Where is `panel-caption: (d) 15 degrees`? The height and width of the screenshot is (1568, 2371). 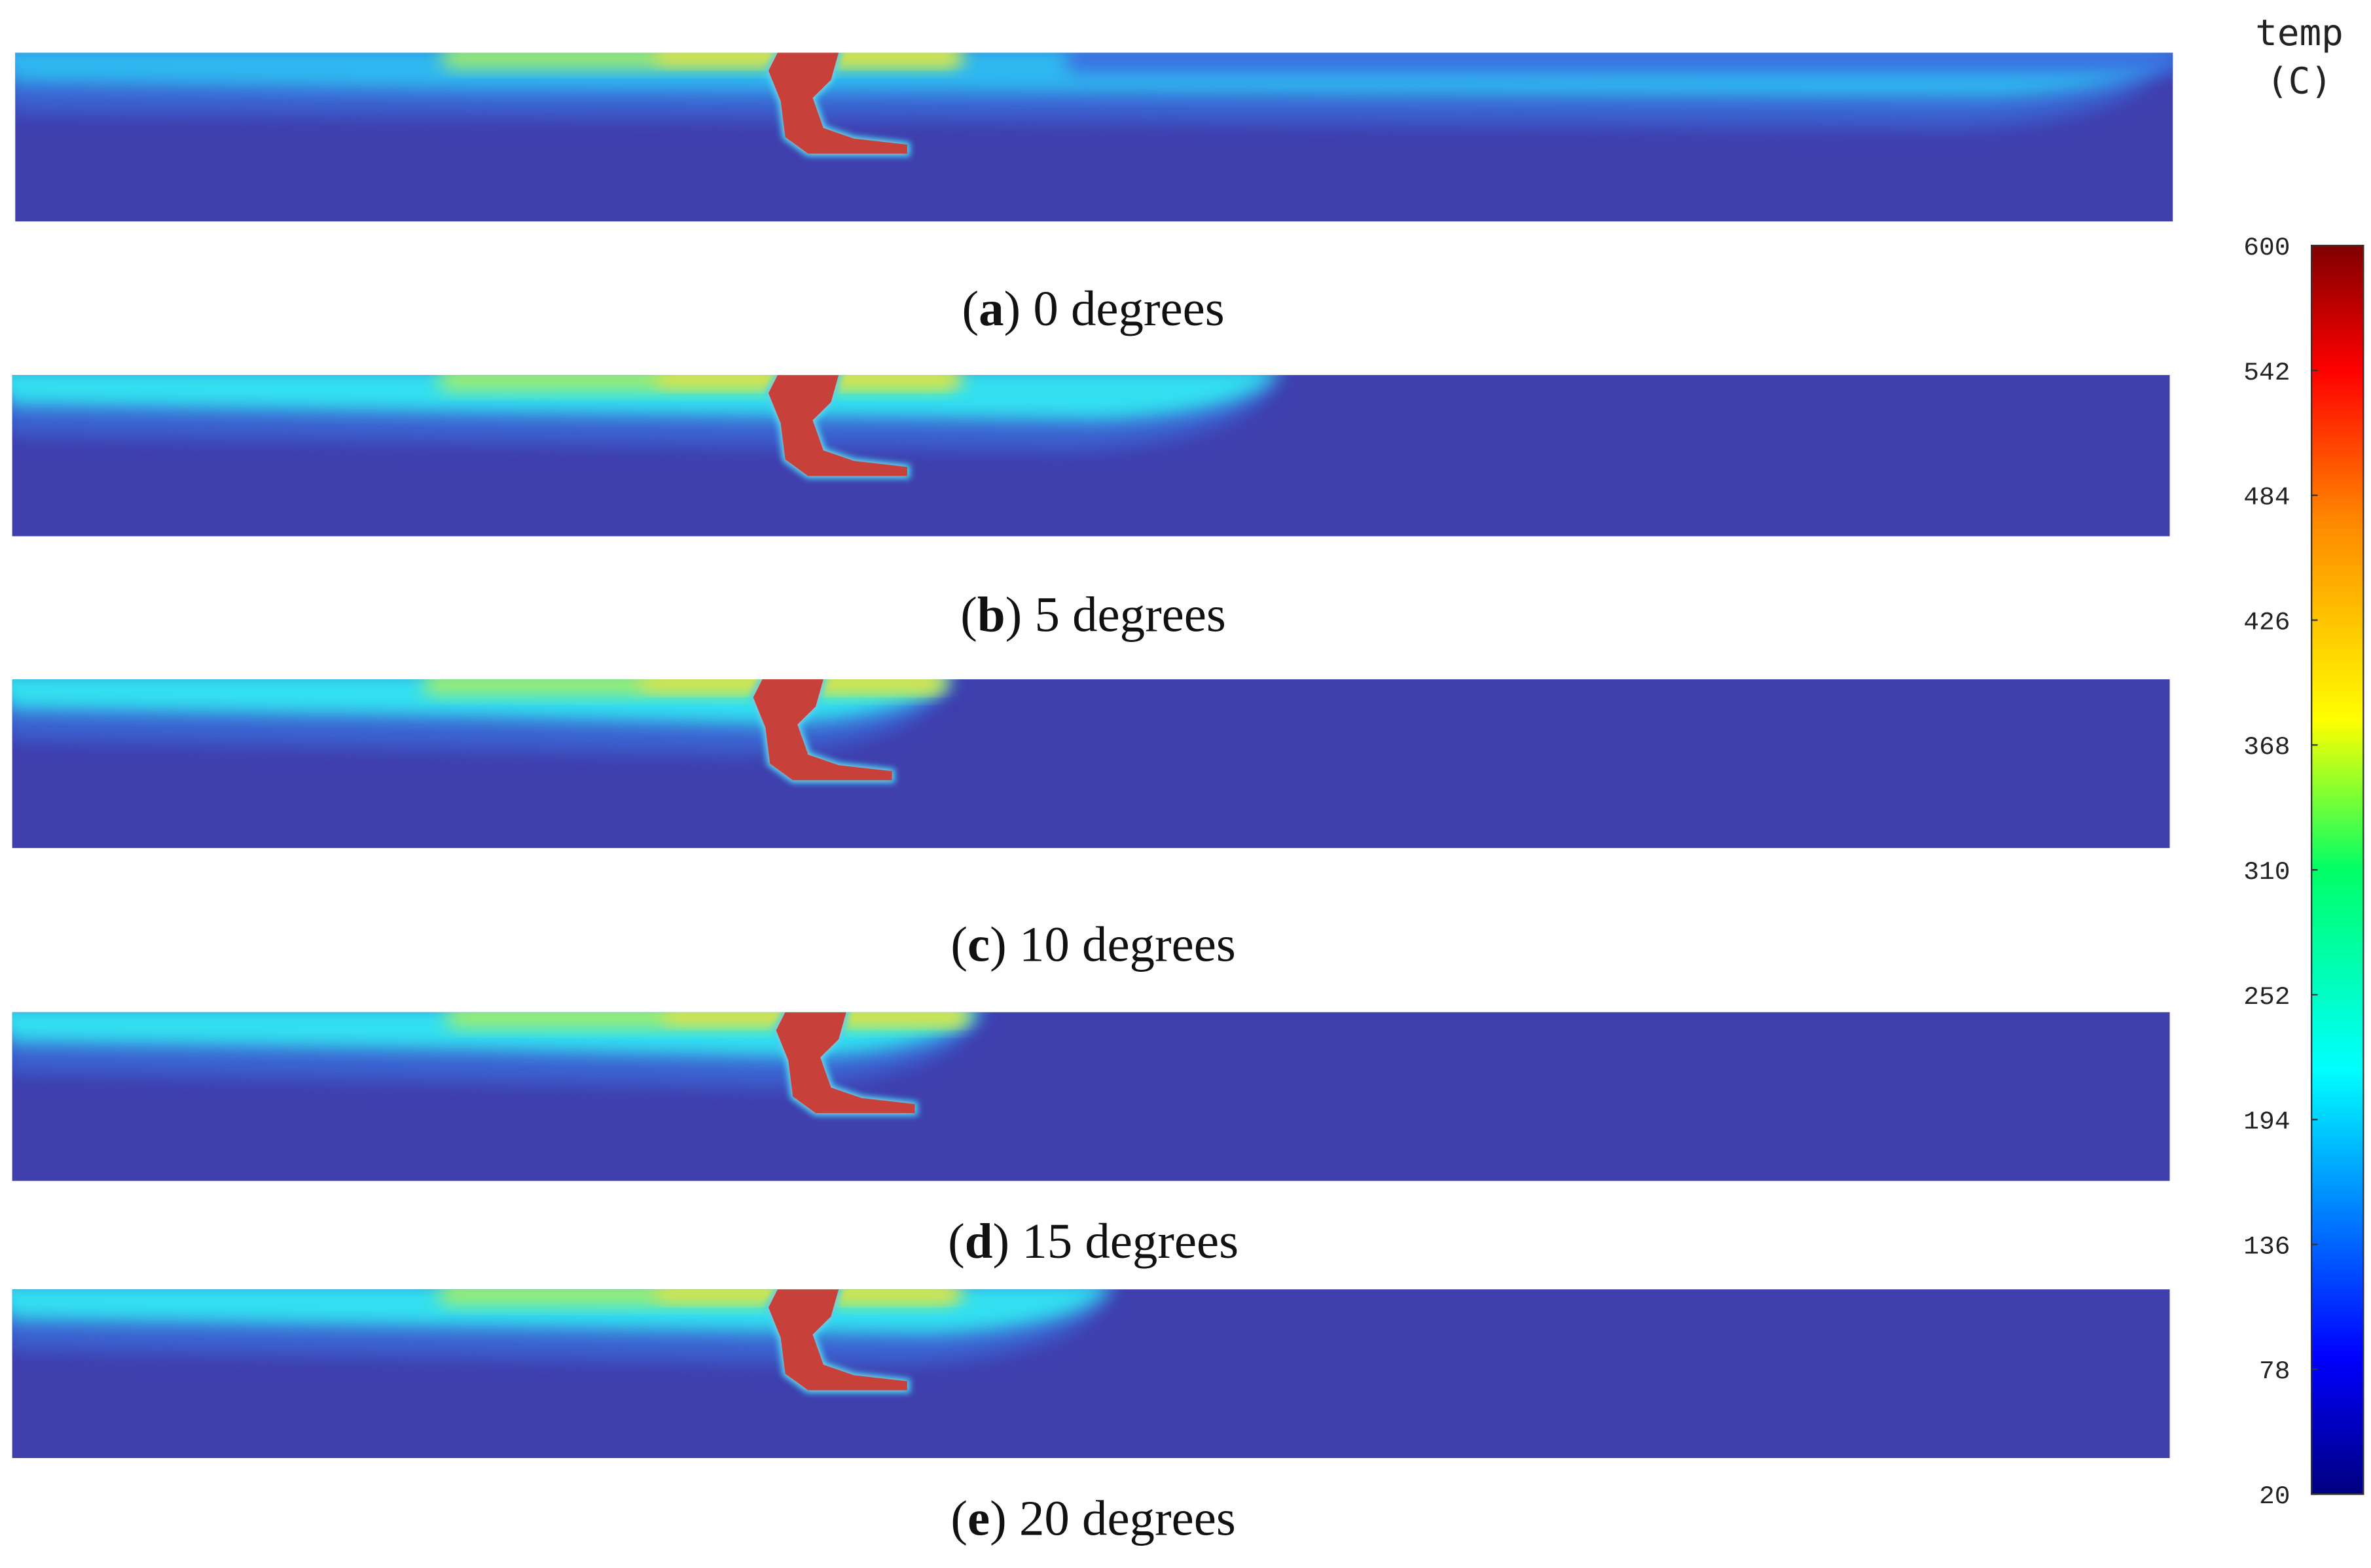
panel-caption: (d) 15 degrees is located at coordinates (1093, 1240).